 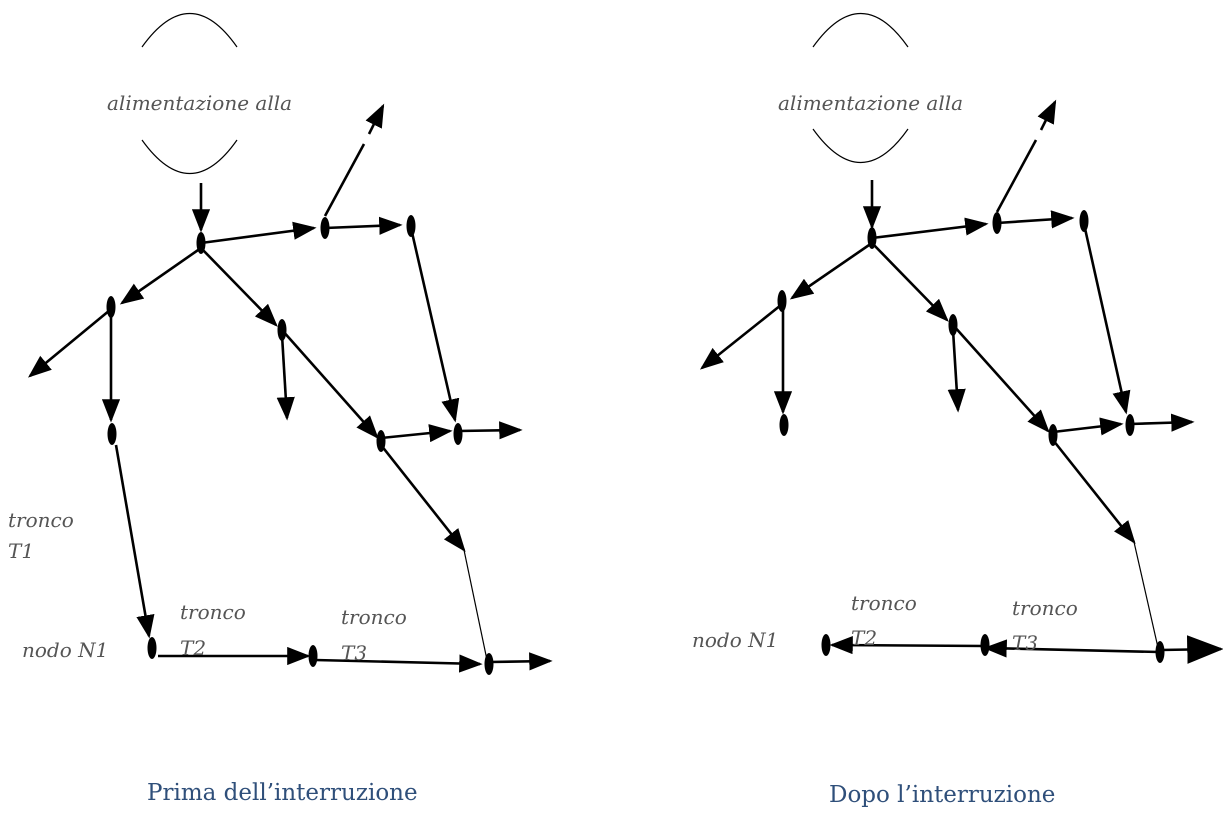 I want to click on trunk-t1-id: T1, so click(x=21, y=551).